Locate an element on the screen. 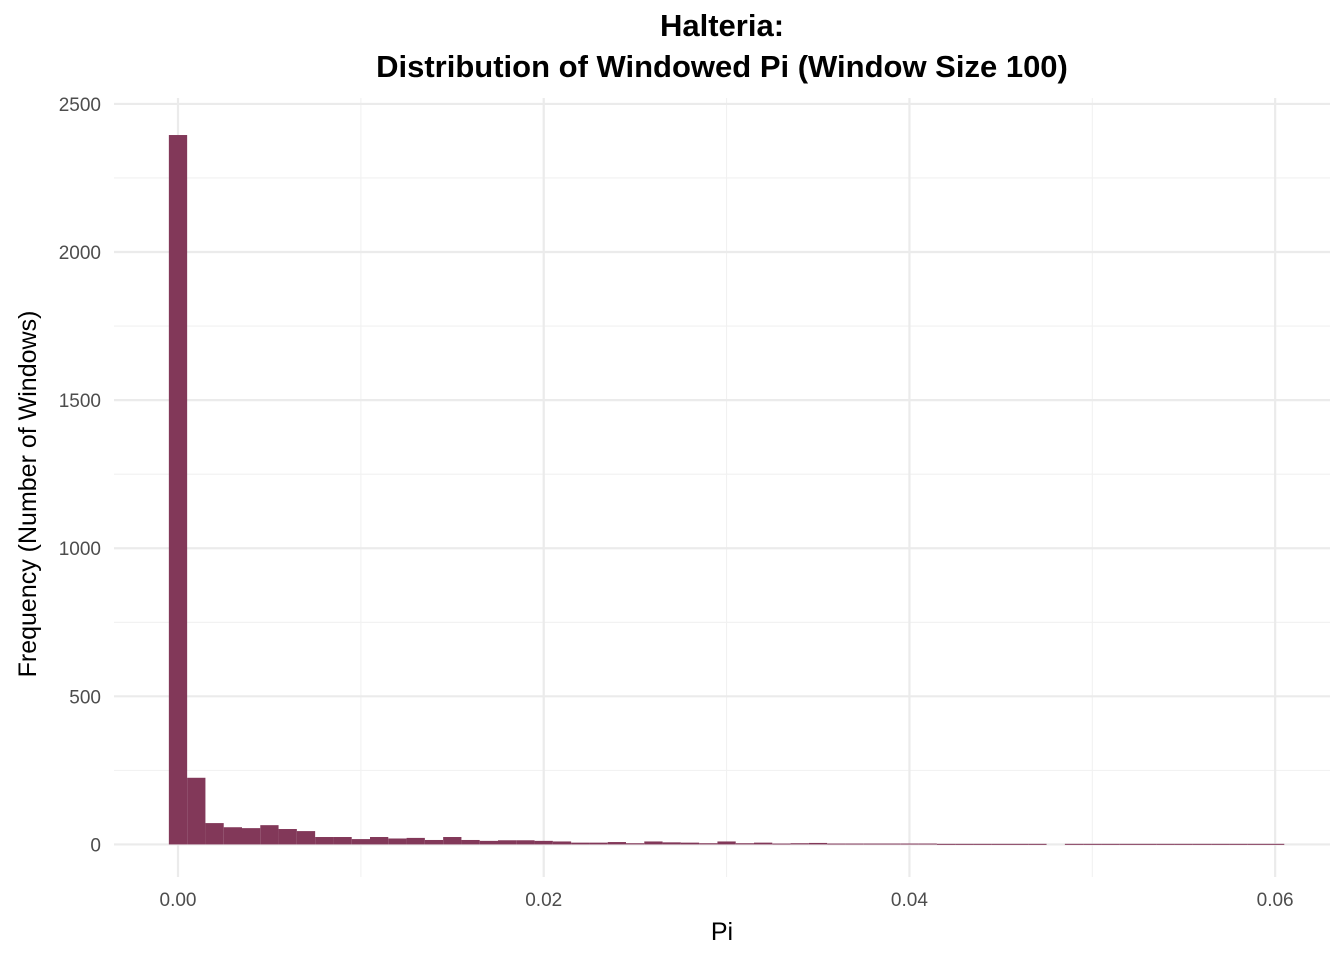 The image size is (1344, 960). y-tick-label: 1000 is located at coordinates (80, 549).